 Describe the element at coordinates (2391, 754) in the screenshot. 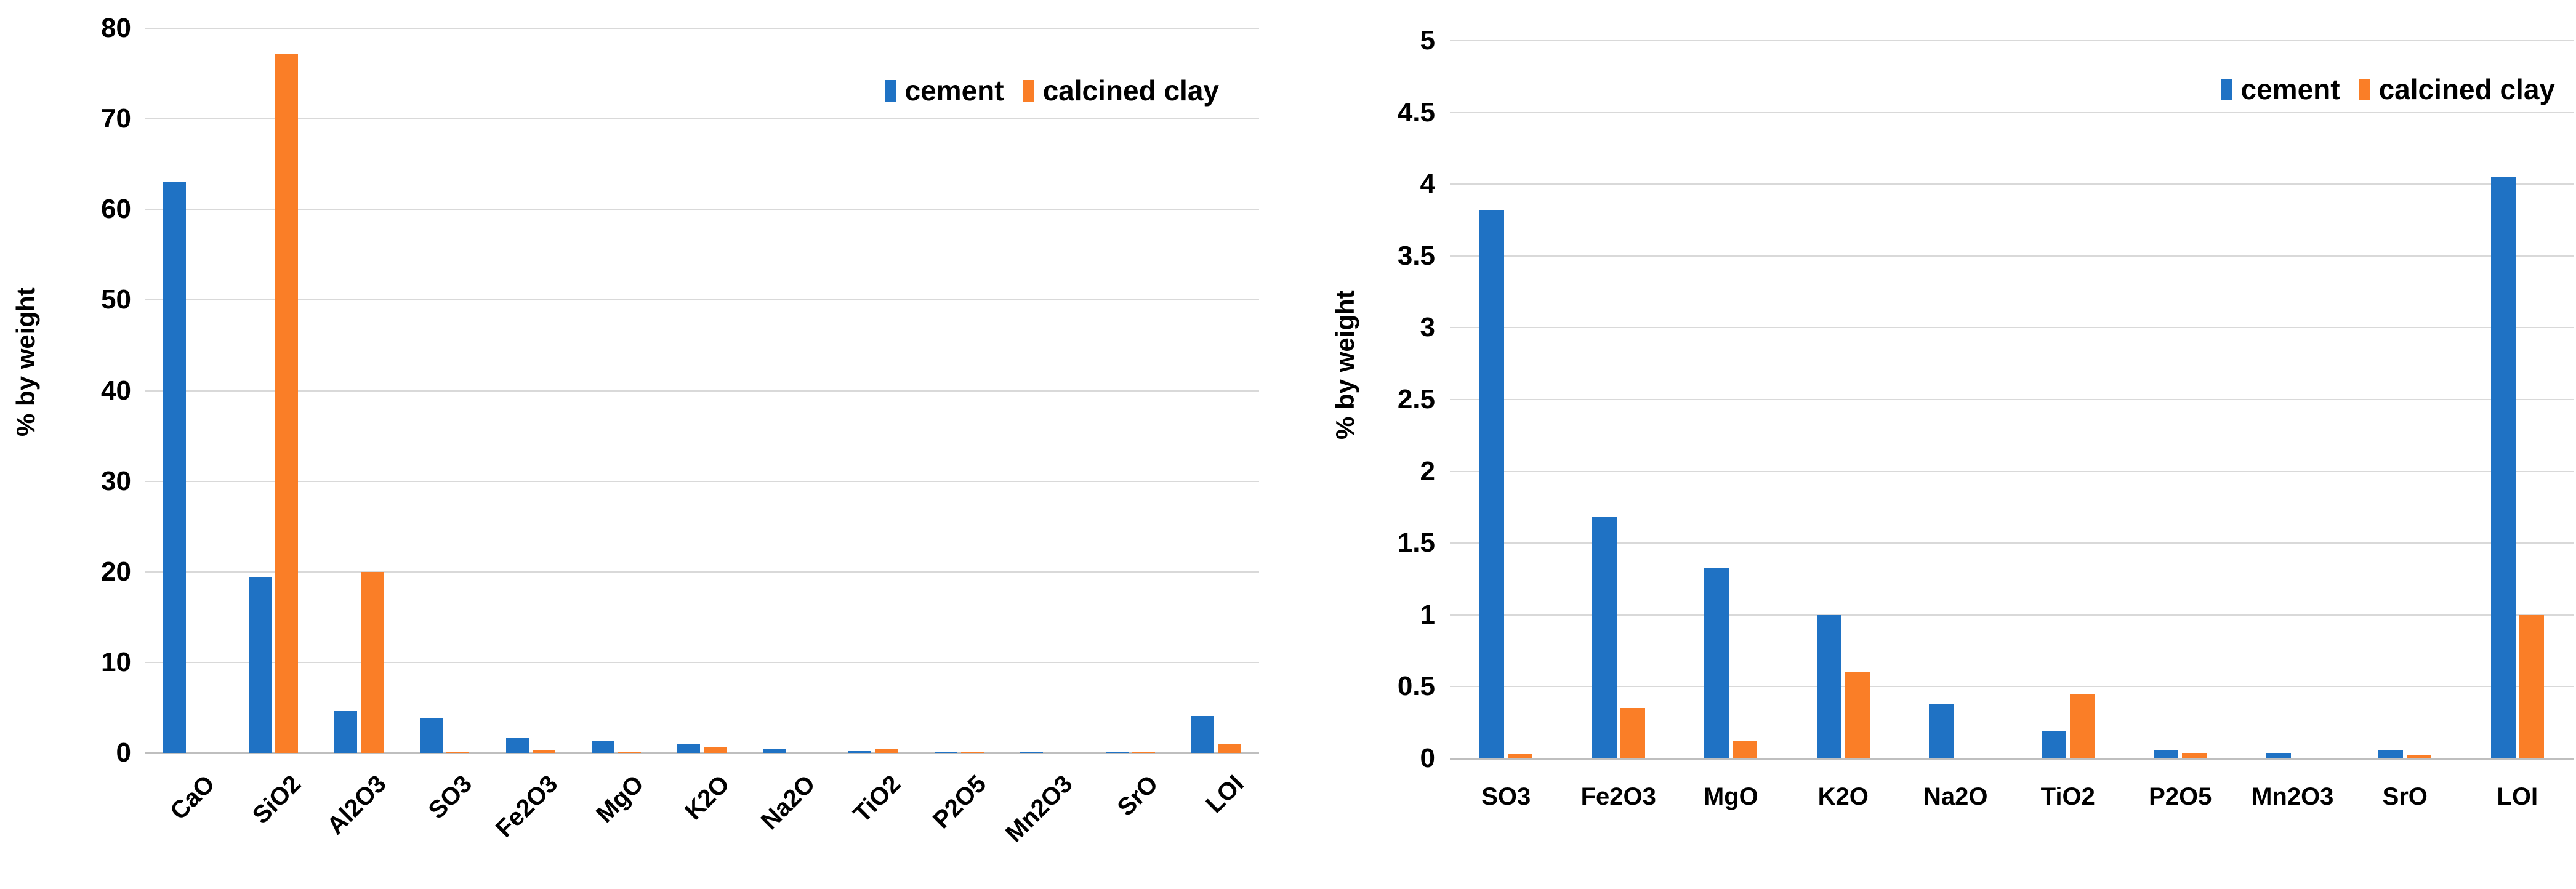

I see `bar-cement-SrO` at that location.